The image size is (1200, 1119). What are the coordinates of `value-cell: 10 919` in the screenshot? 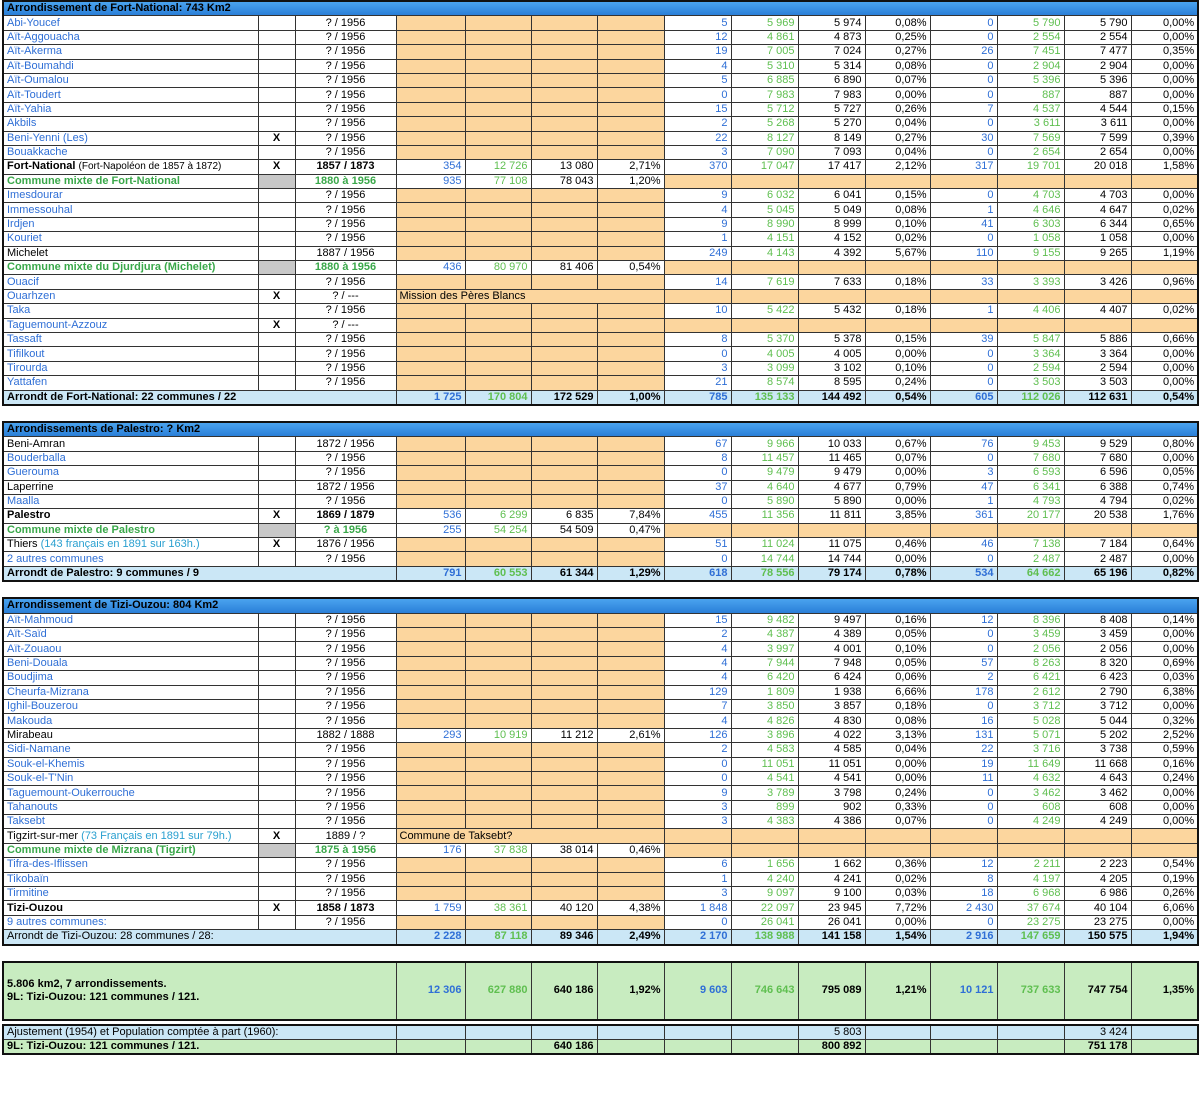 It's located at (498, 735).